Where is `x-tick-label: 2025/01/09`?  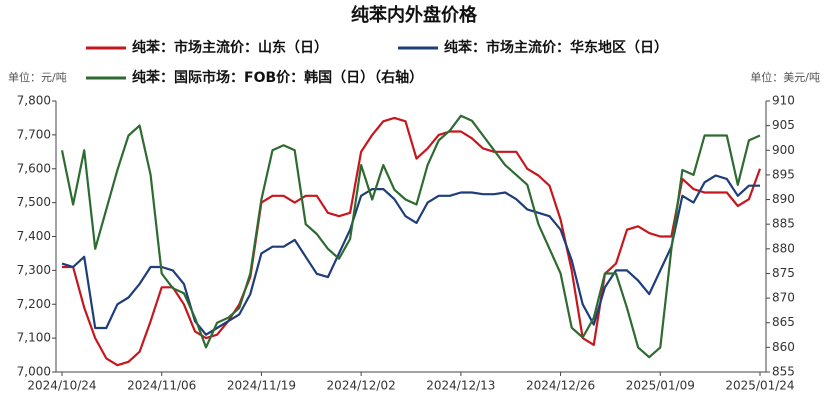
x-tick-label: 2025/01/09 is located at coordinates (660, 386).